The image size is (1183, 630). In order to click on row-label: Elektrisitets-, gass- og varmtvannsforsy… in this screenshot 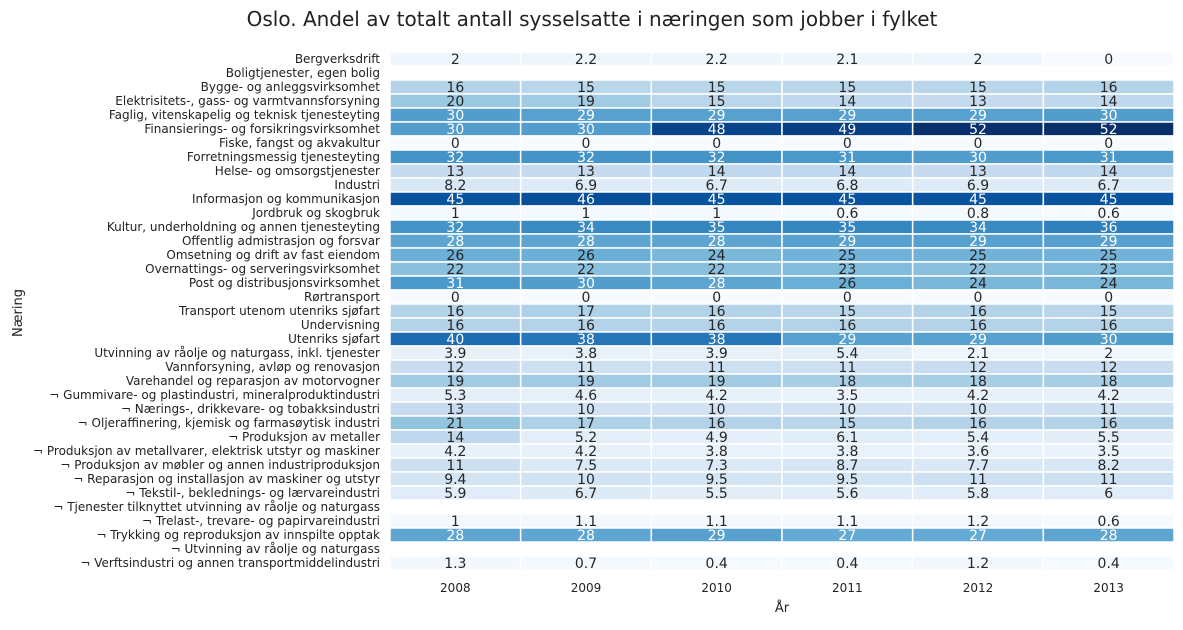, I will do `click(247, 101)`.